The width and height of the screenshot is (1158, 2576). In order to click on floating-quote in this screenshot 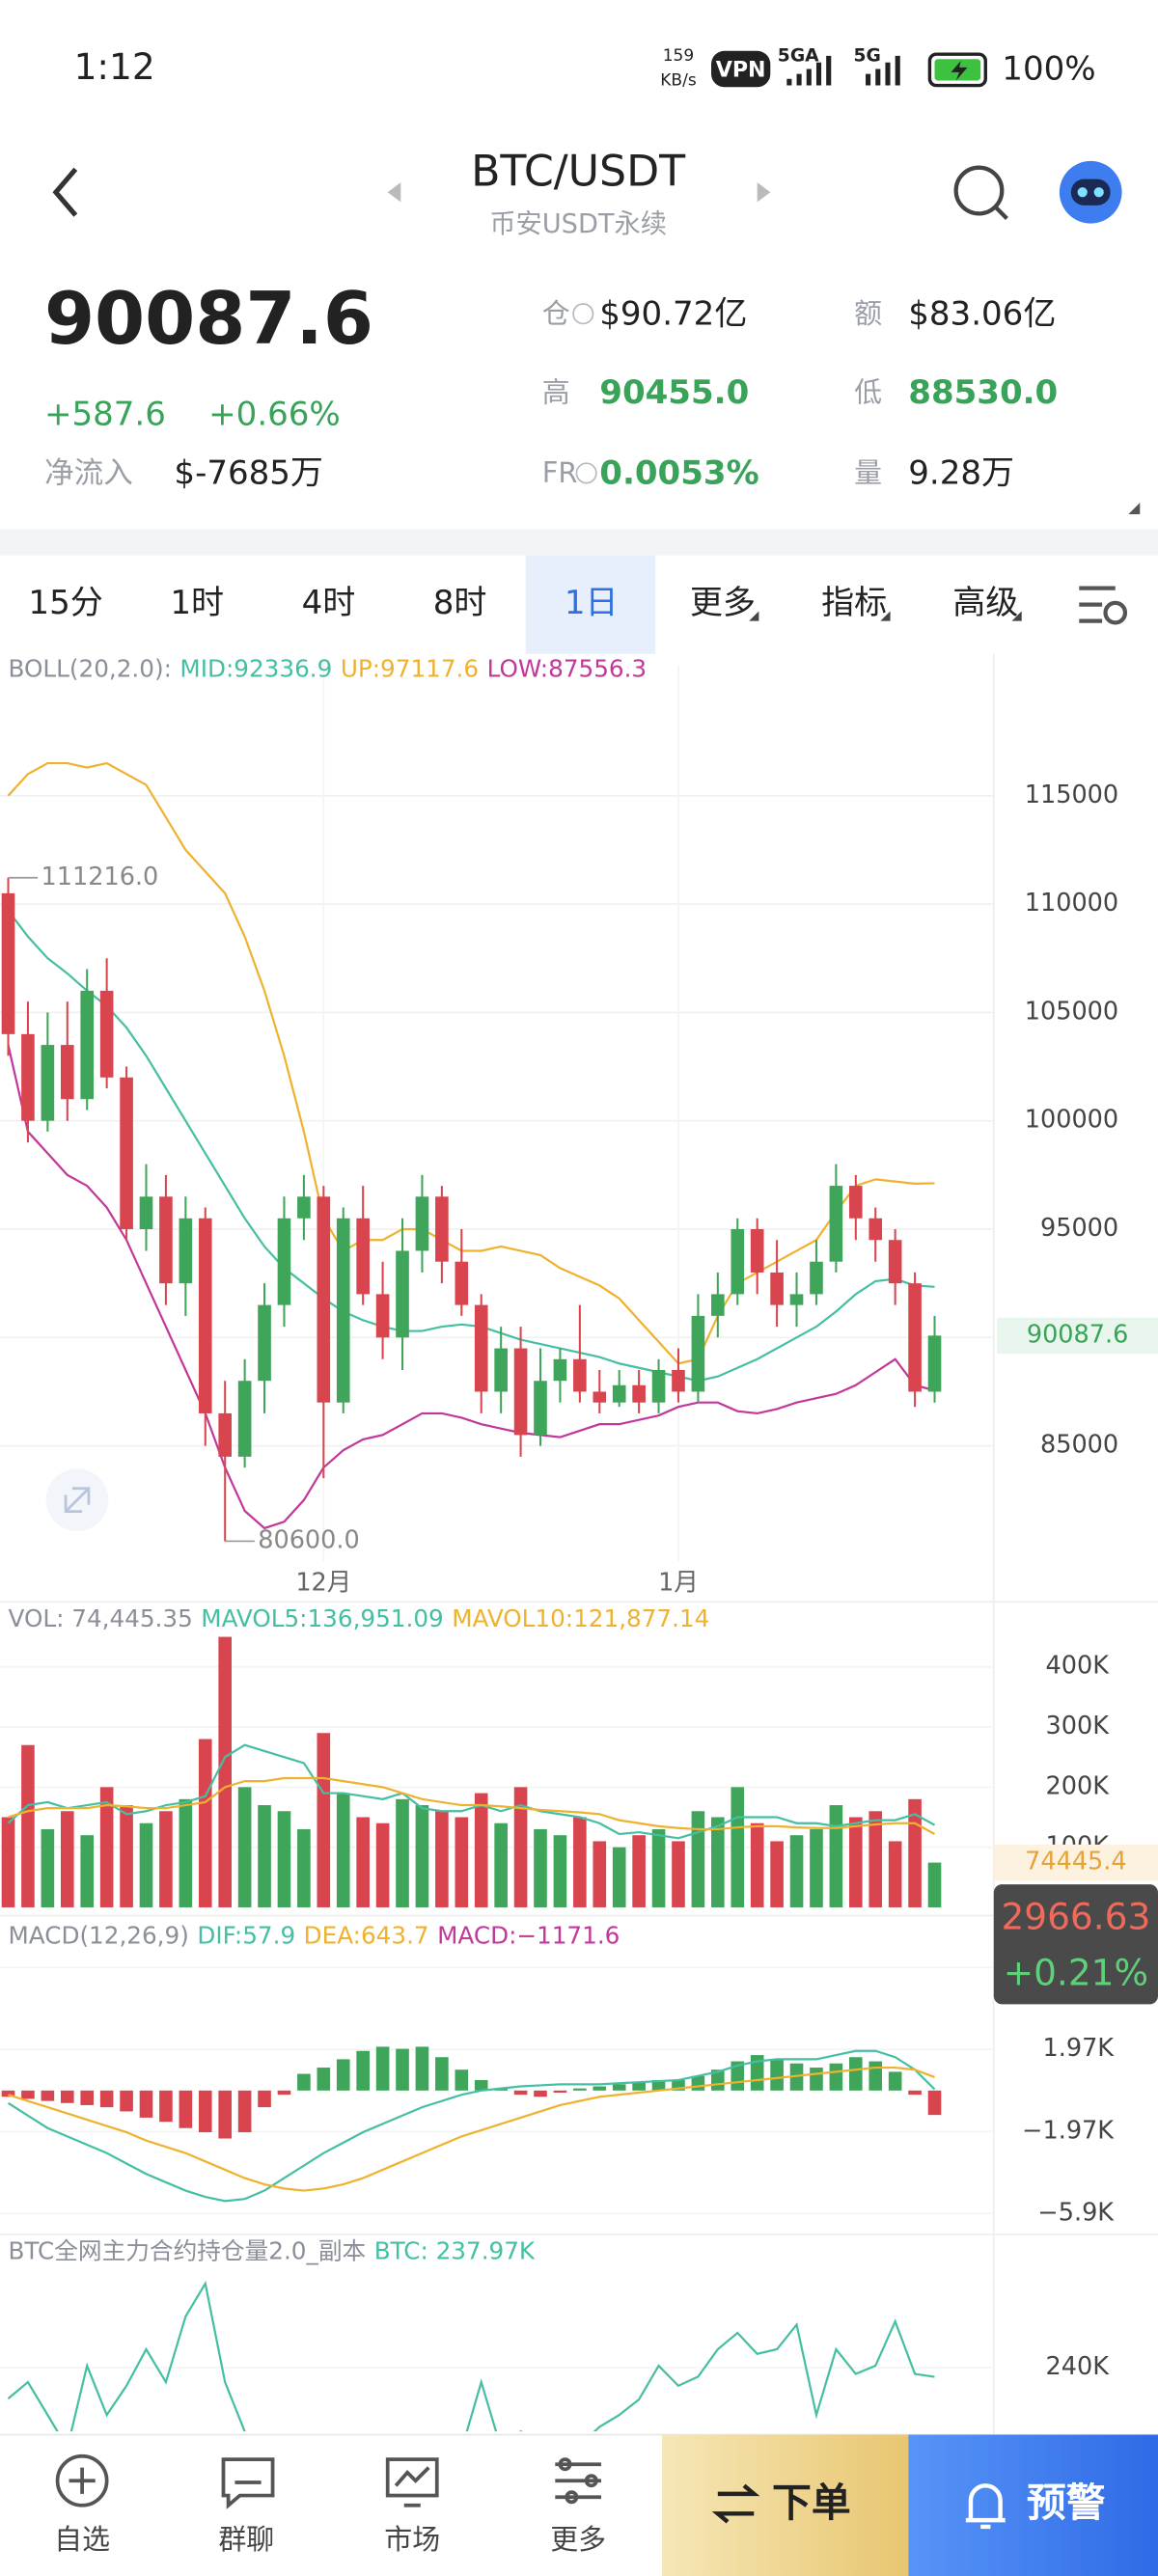, I will do `click(1075, 1944)`.